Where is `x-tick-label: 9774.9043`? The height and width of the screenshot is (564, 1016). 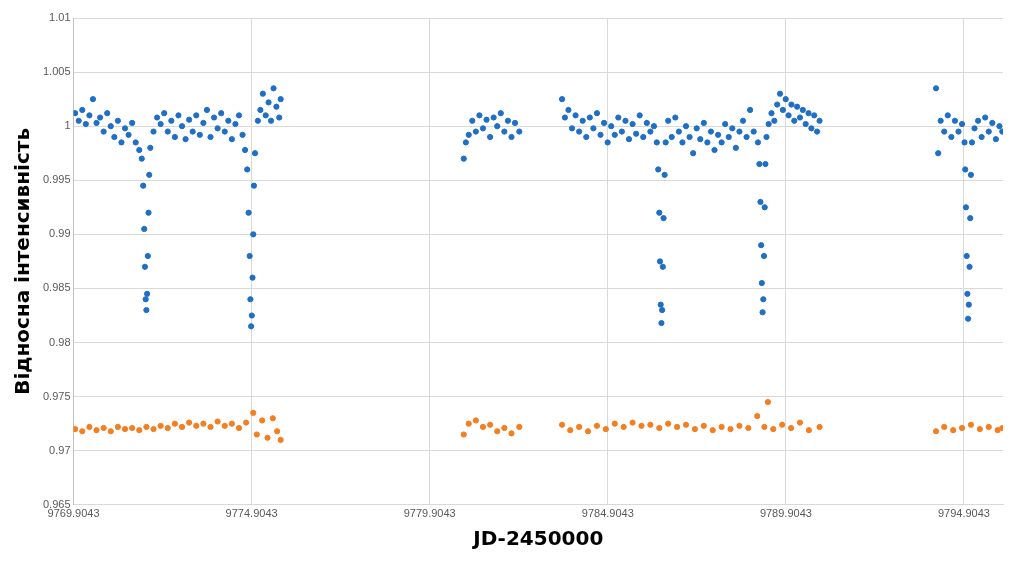
x-tick-label: 9774.9043 is located at coordinates (251, 513).